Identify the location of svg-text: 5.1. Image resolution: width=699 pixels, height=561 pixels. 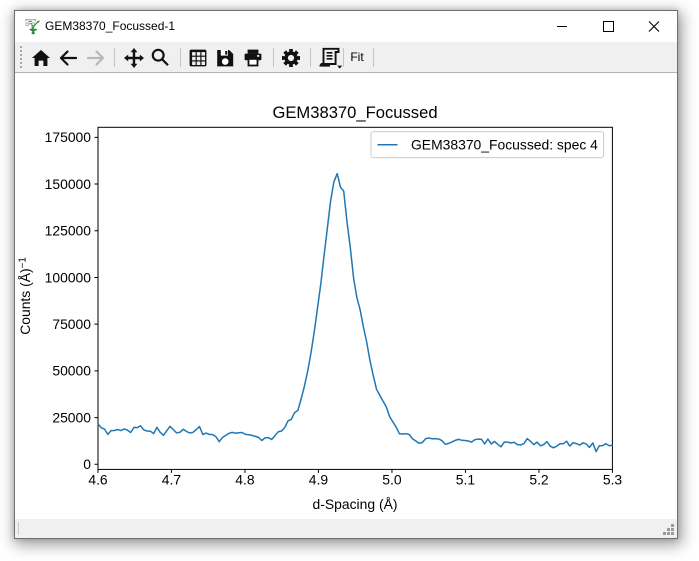
(466, 480).